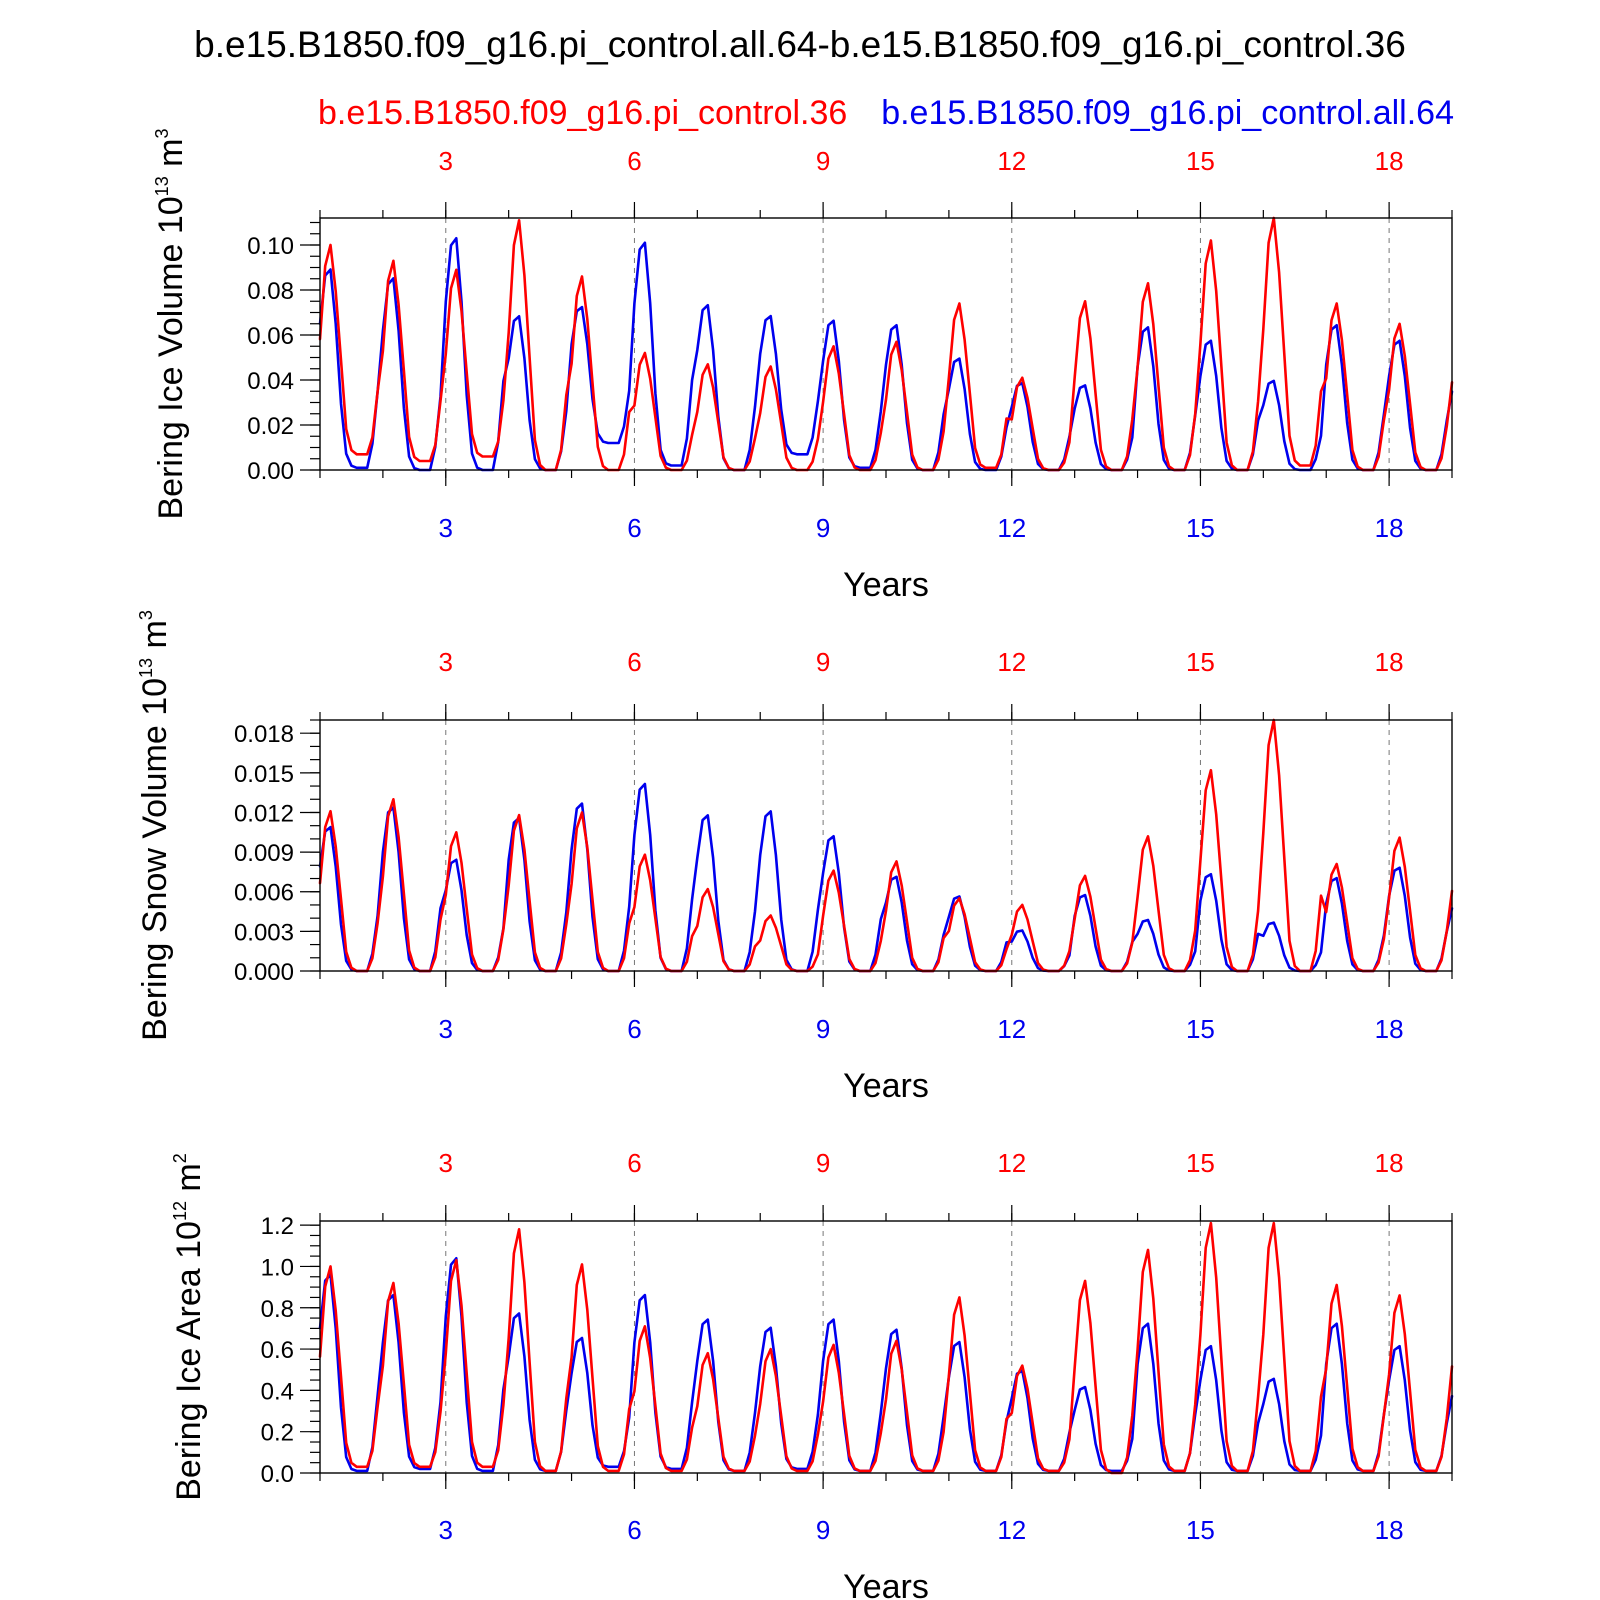  I want to click on y-axis-label: Bering Snow Volume 1013 m3, so click(155, 825).